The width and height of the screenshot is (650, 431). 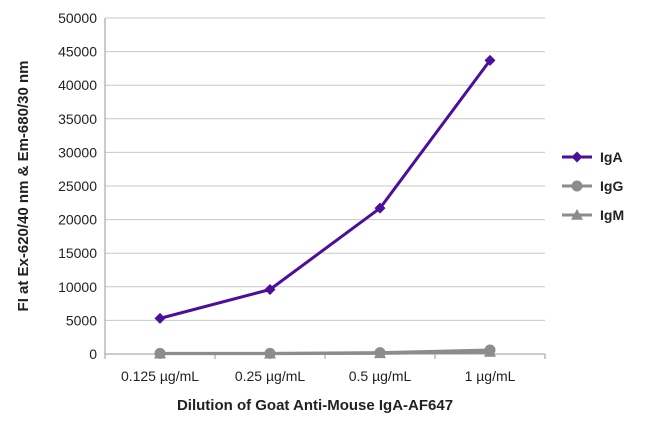 I want to click on x-tick-label: 0.5 µg/mL, so click(x=380, y=376).